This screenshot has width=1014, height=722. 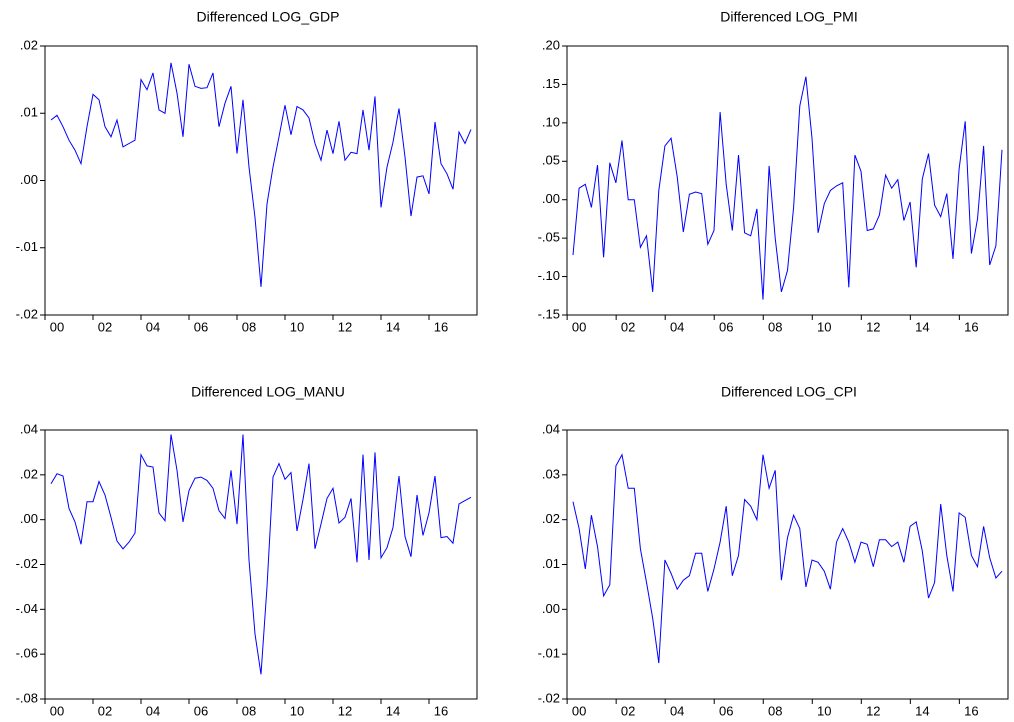 I want to click on chart-title: Differenced LOG_PMI, so click(x=788, y=17).